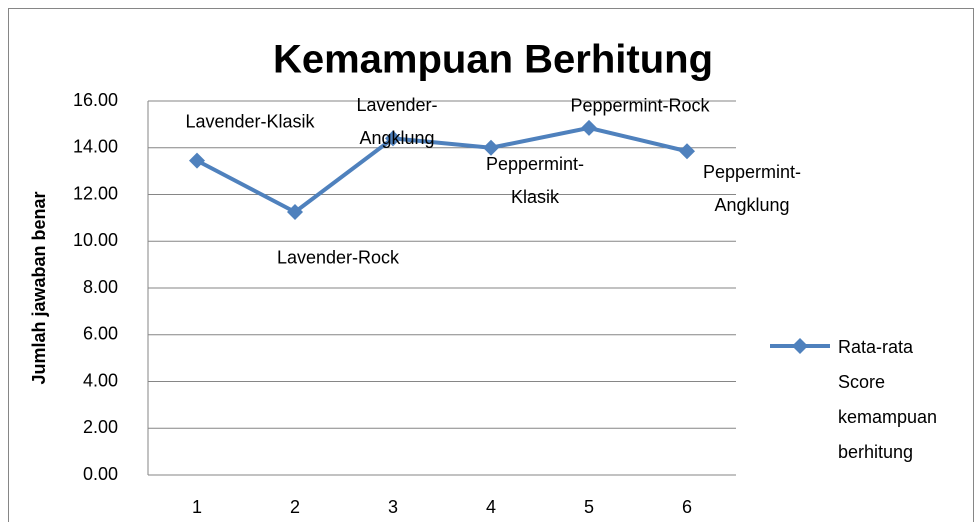 The height and width of the screenshot is (522, 975). What do you see at coordinates (95, 193) in the screenshot?
I see `y-tick-label: 12.00` at bounding box center [95, 193].